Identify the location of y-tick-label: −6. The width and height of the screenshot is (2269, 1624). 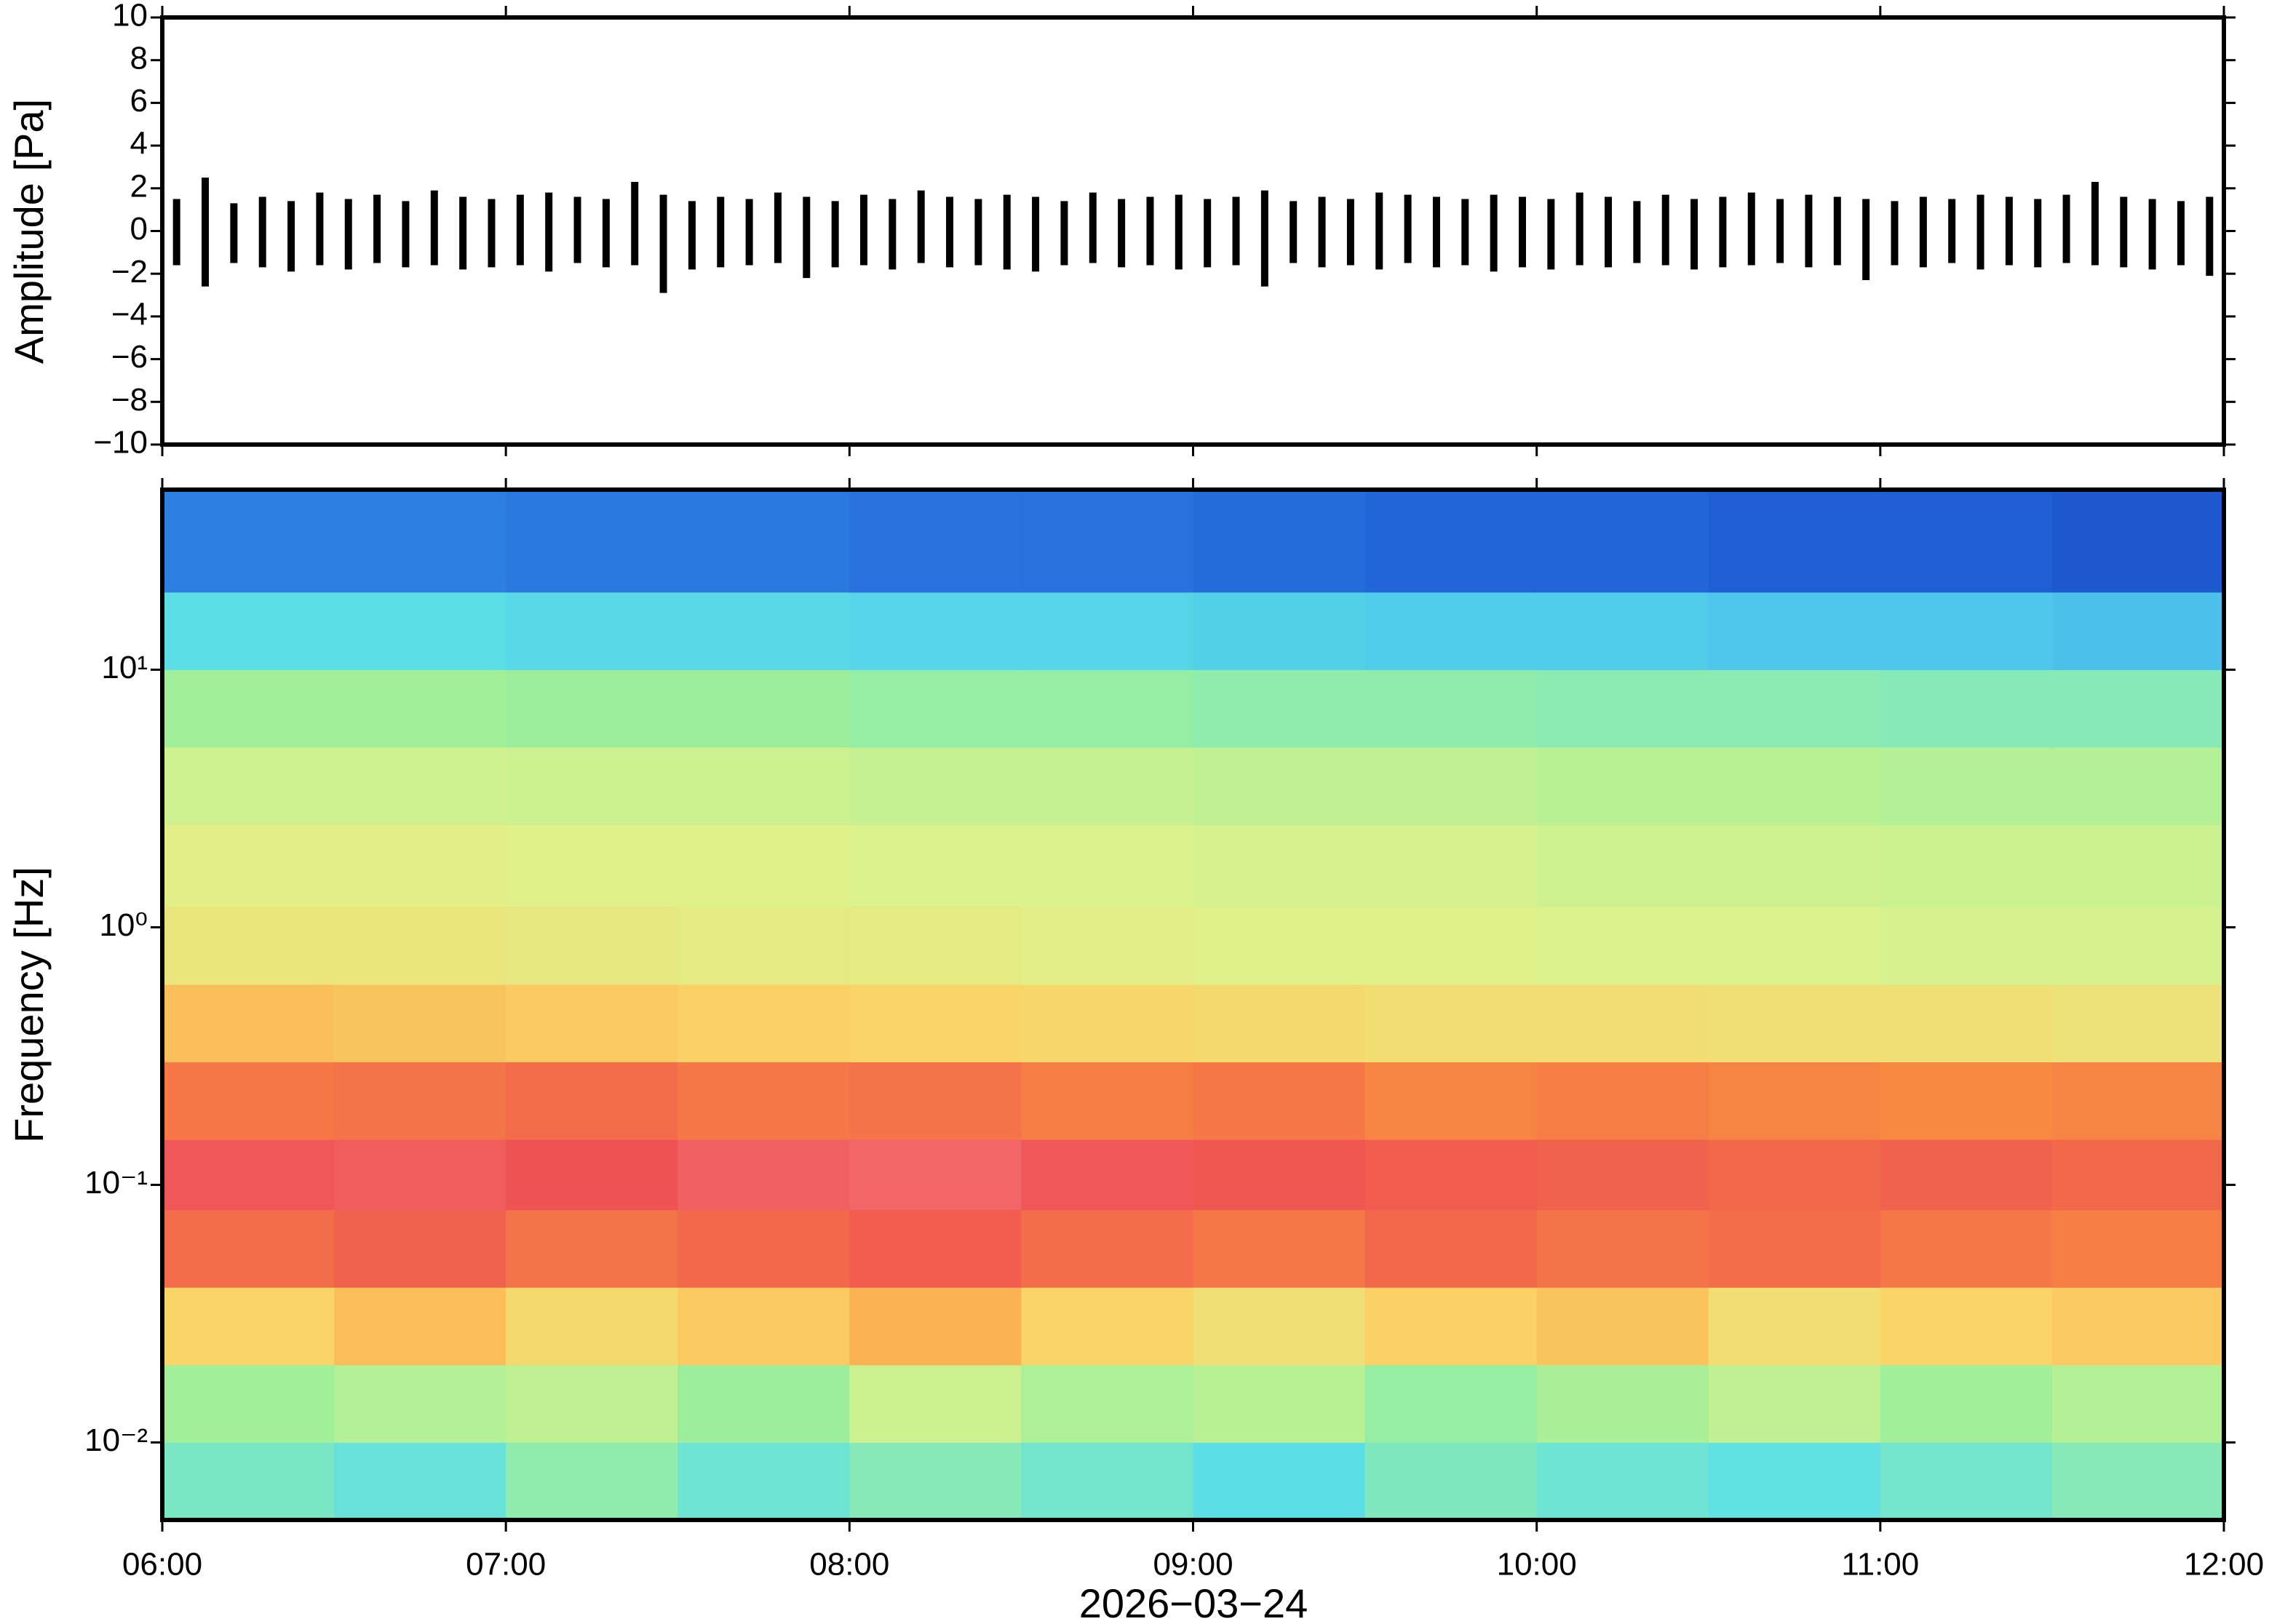
(130, 357).